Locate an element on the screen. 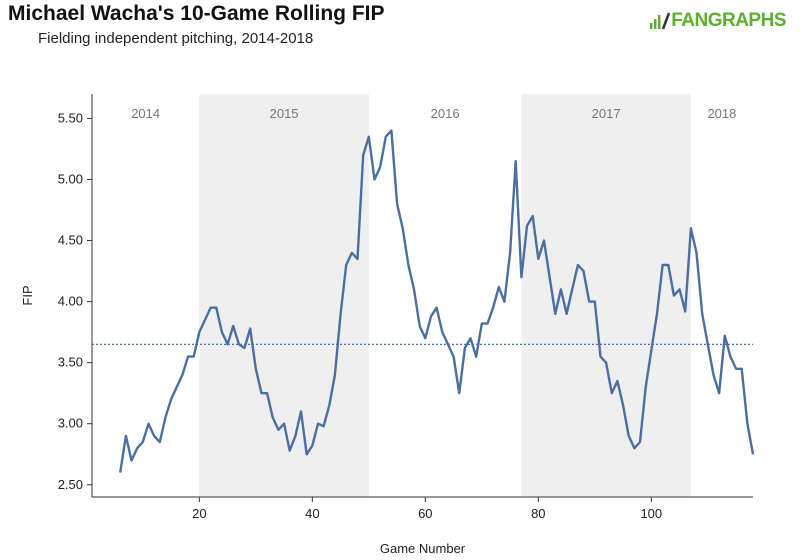 This screenshot has width=800, height=560. y-axis-label: FIP is located at coordinates (27, 295).